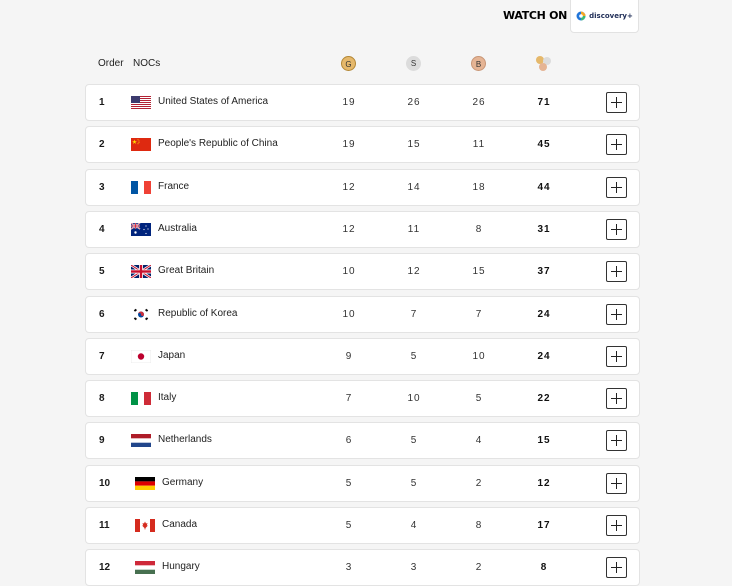  Describe the element at coordinates (414, 440) in the screenshot. I see `silver-count: 5` at that location.